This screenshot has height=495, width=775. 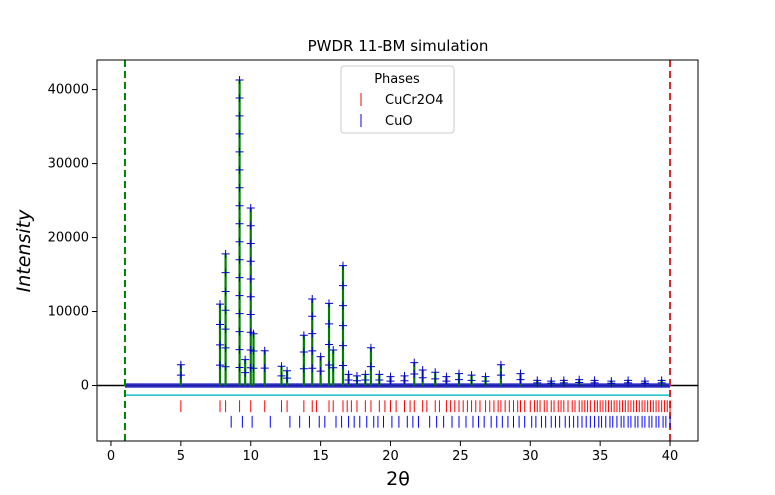 I want to click on x-axis-label: 2θ, so click(x=398, y=479).